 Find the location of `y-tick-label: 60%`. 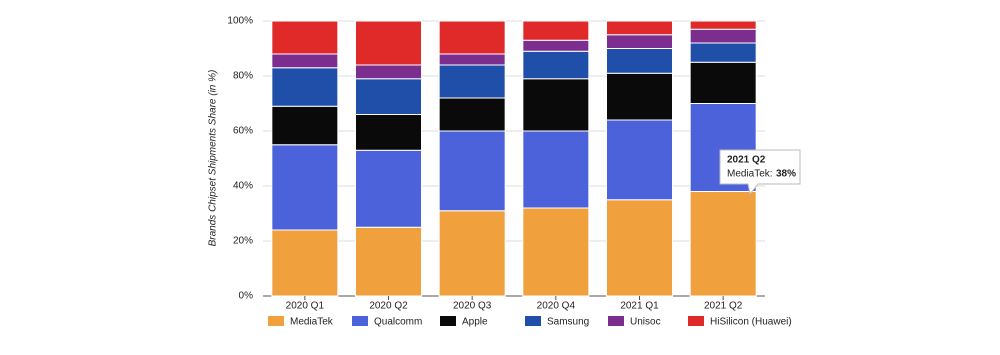

y-tick-label: 60% is located at coordinates (243, 131).